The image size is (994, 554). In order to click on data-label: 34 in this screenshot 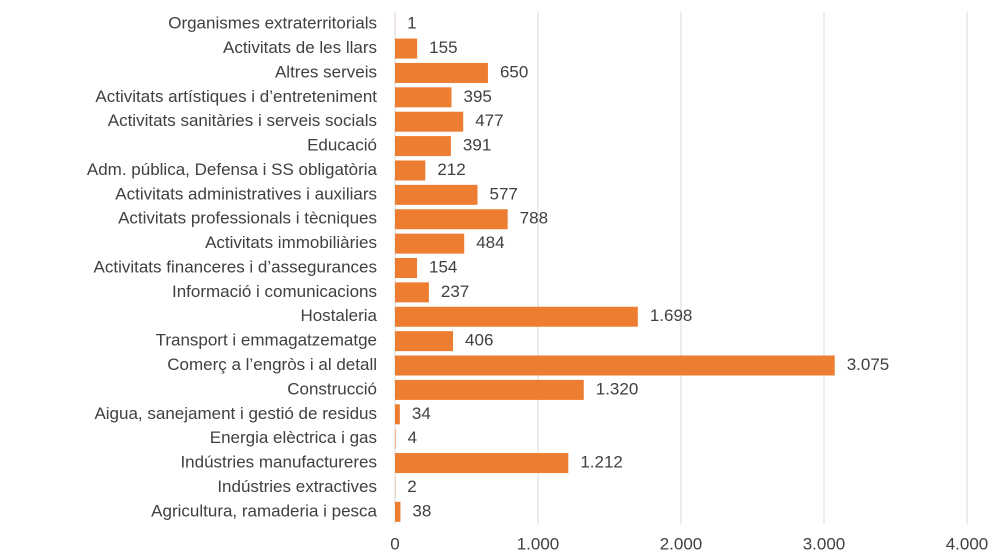, I will do `click(421, 413)`.